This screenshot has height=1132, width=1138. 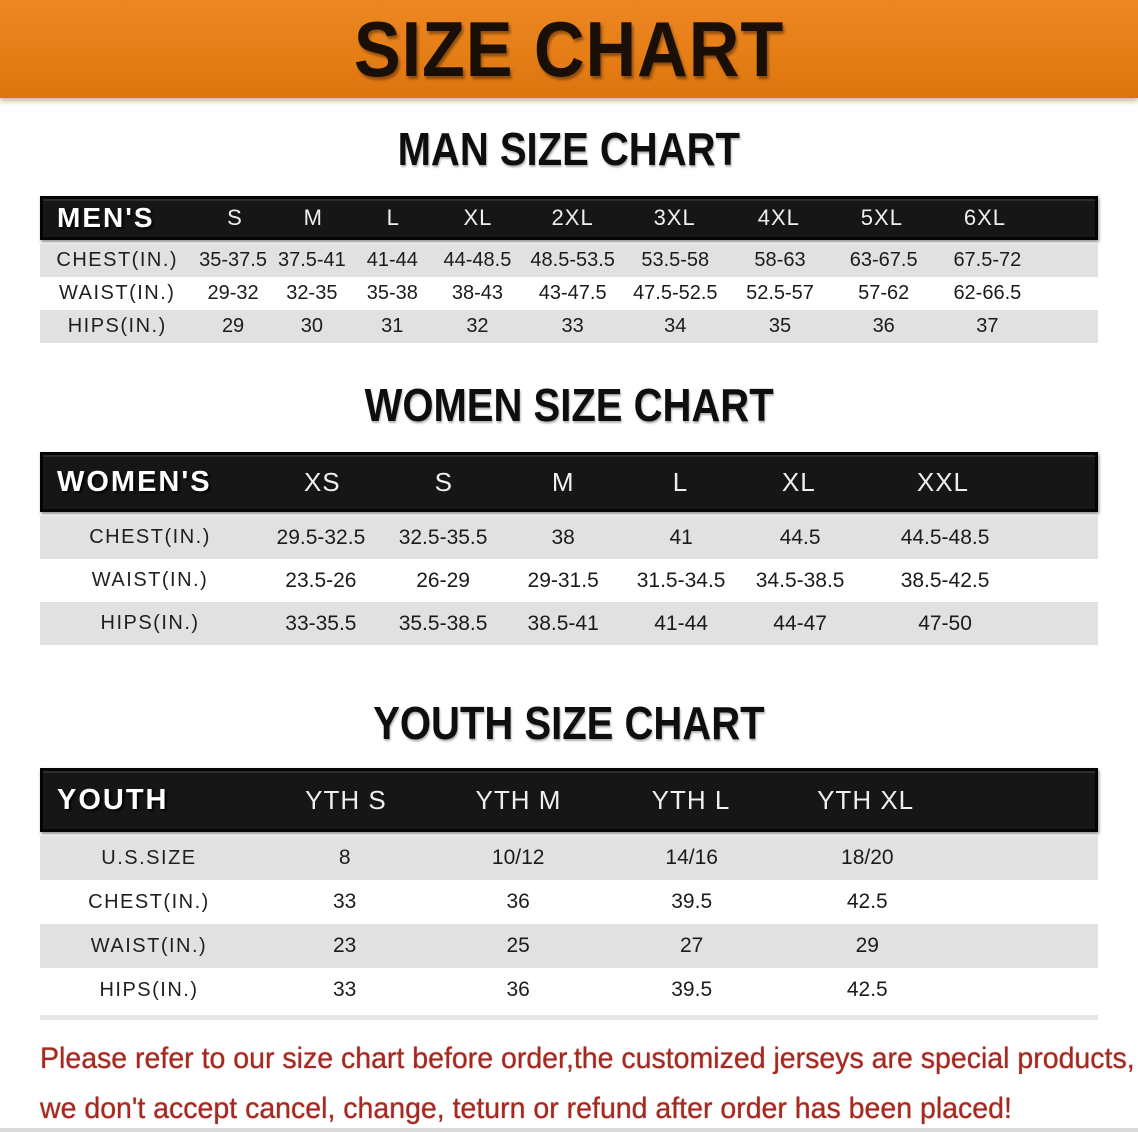 What do you see at coordinates (321, 537) in the screenshot?
I see `size-cell: 29.5-32.5` at bounding box center [321, 537].